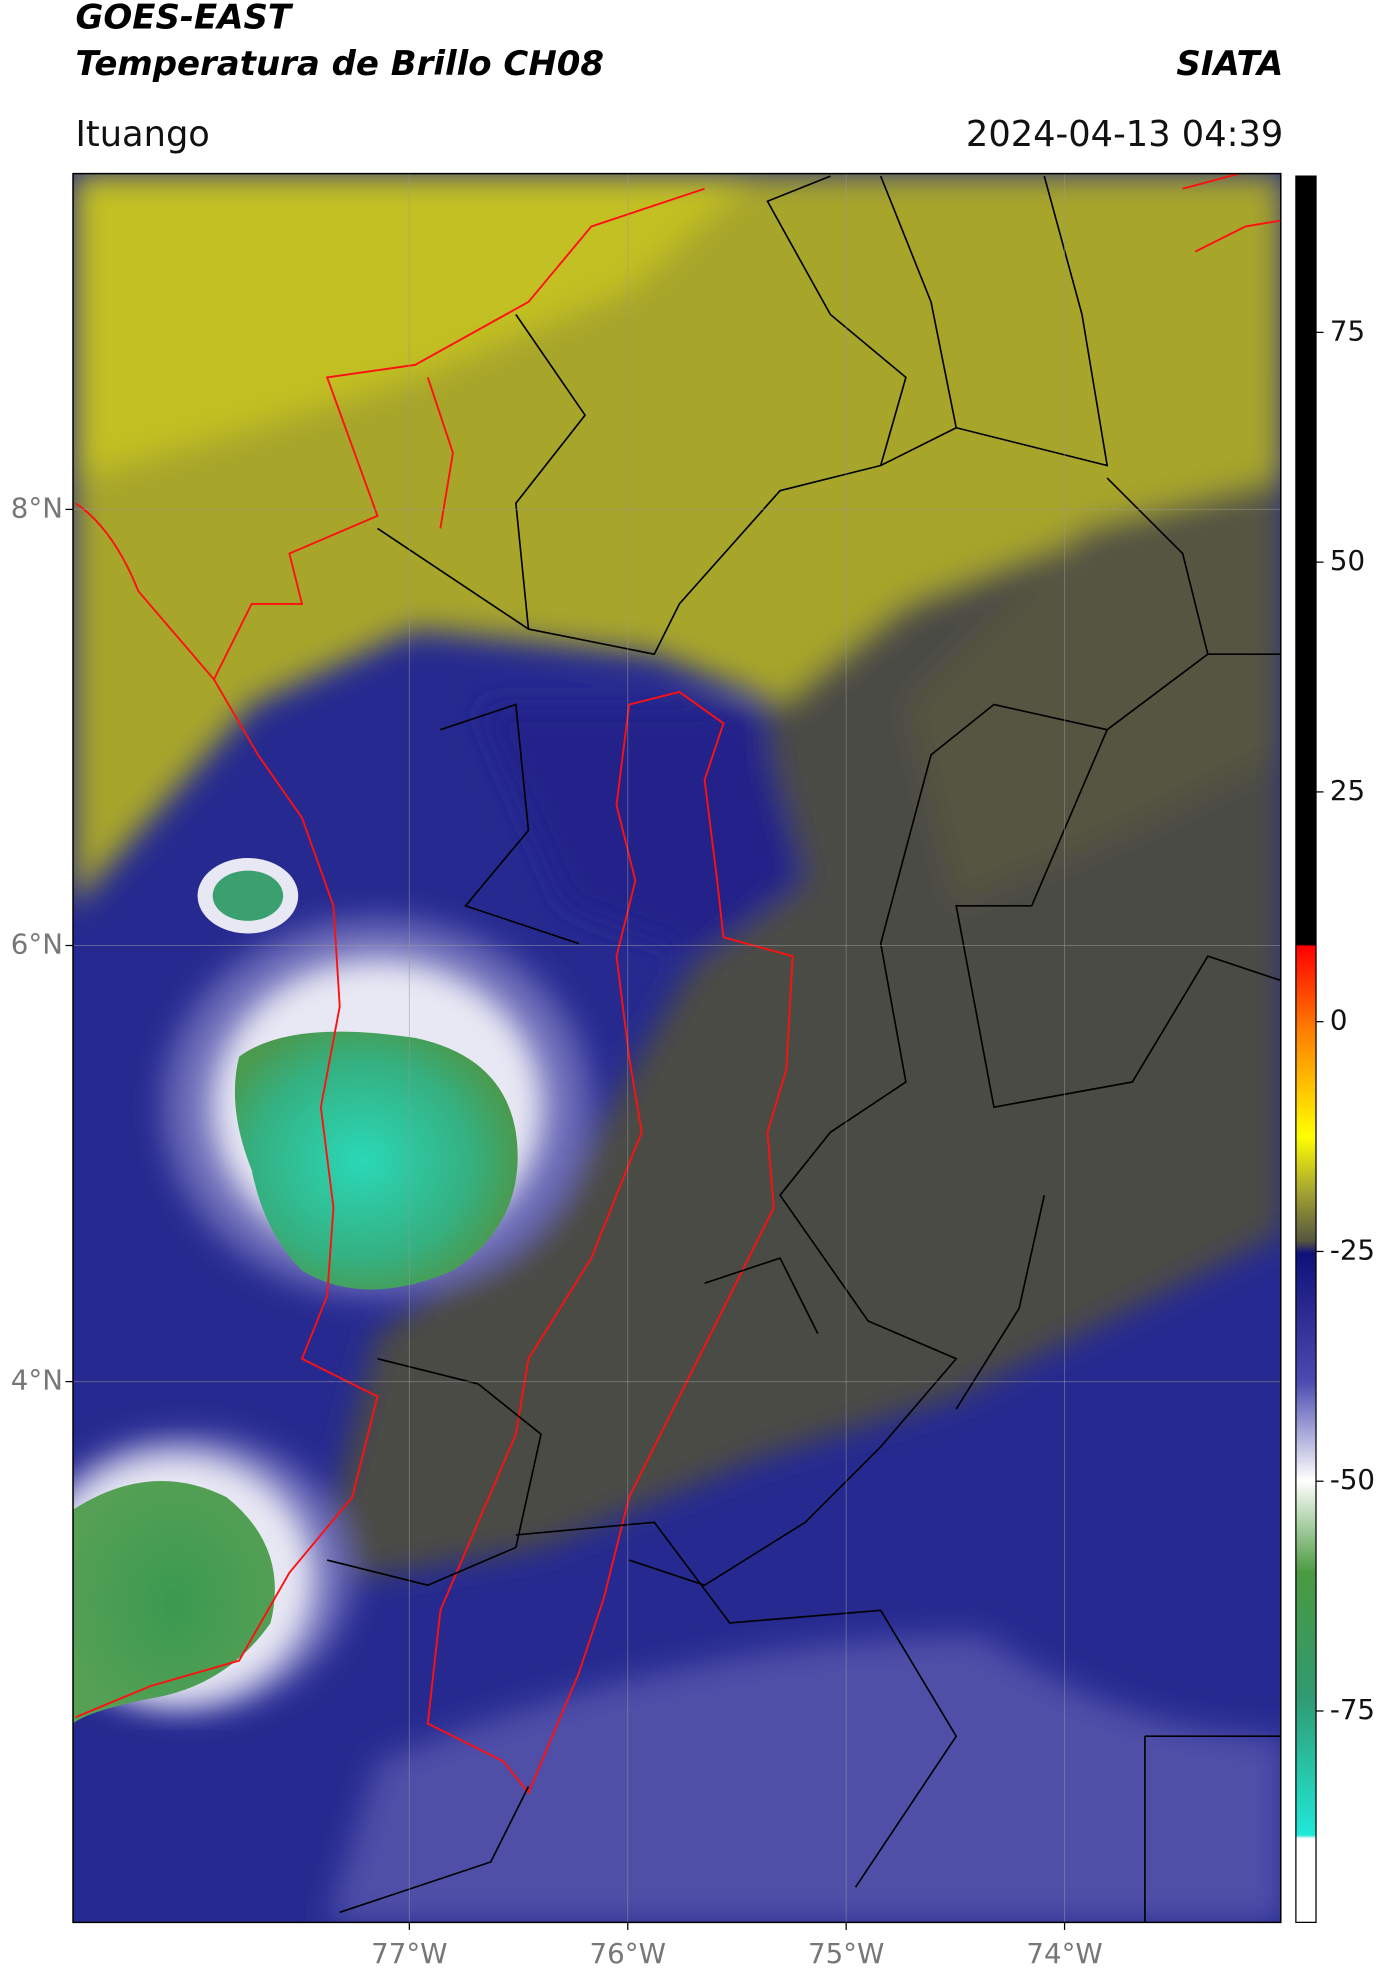 This screenshot has height=1981, width=1384. I want to click on colorbar-tick-label: -50, so click(1352, 1479).